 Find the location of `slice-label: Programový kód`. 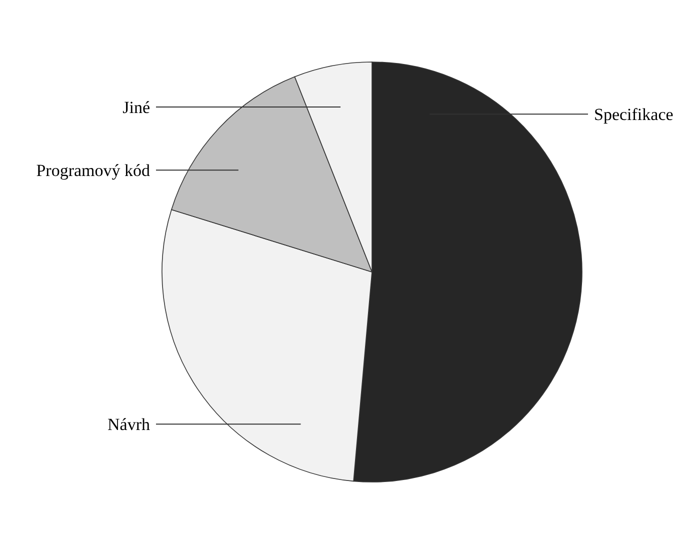

slice-label: Programový kód is located at coordinates (93, 170).